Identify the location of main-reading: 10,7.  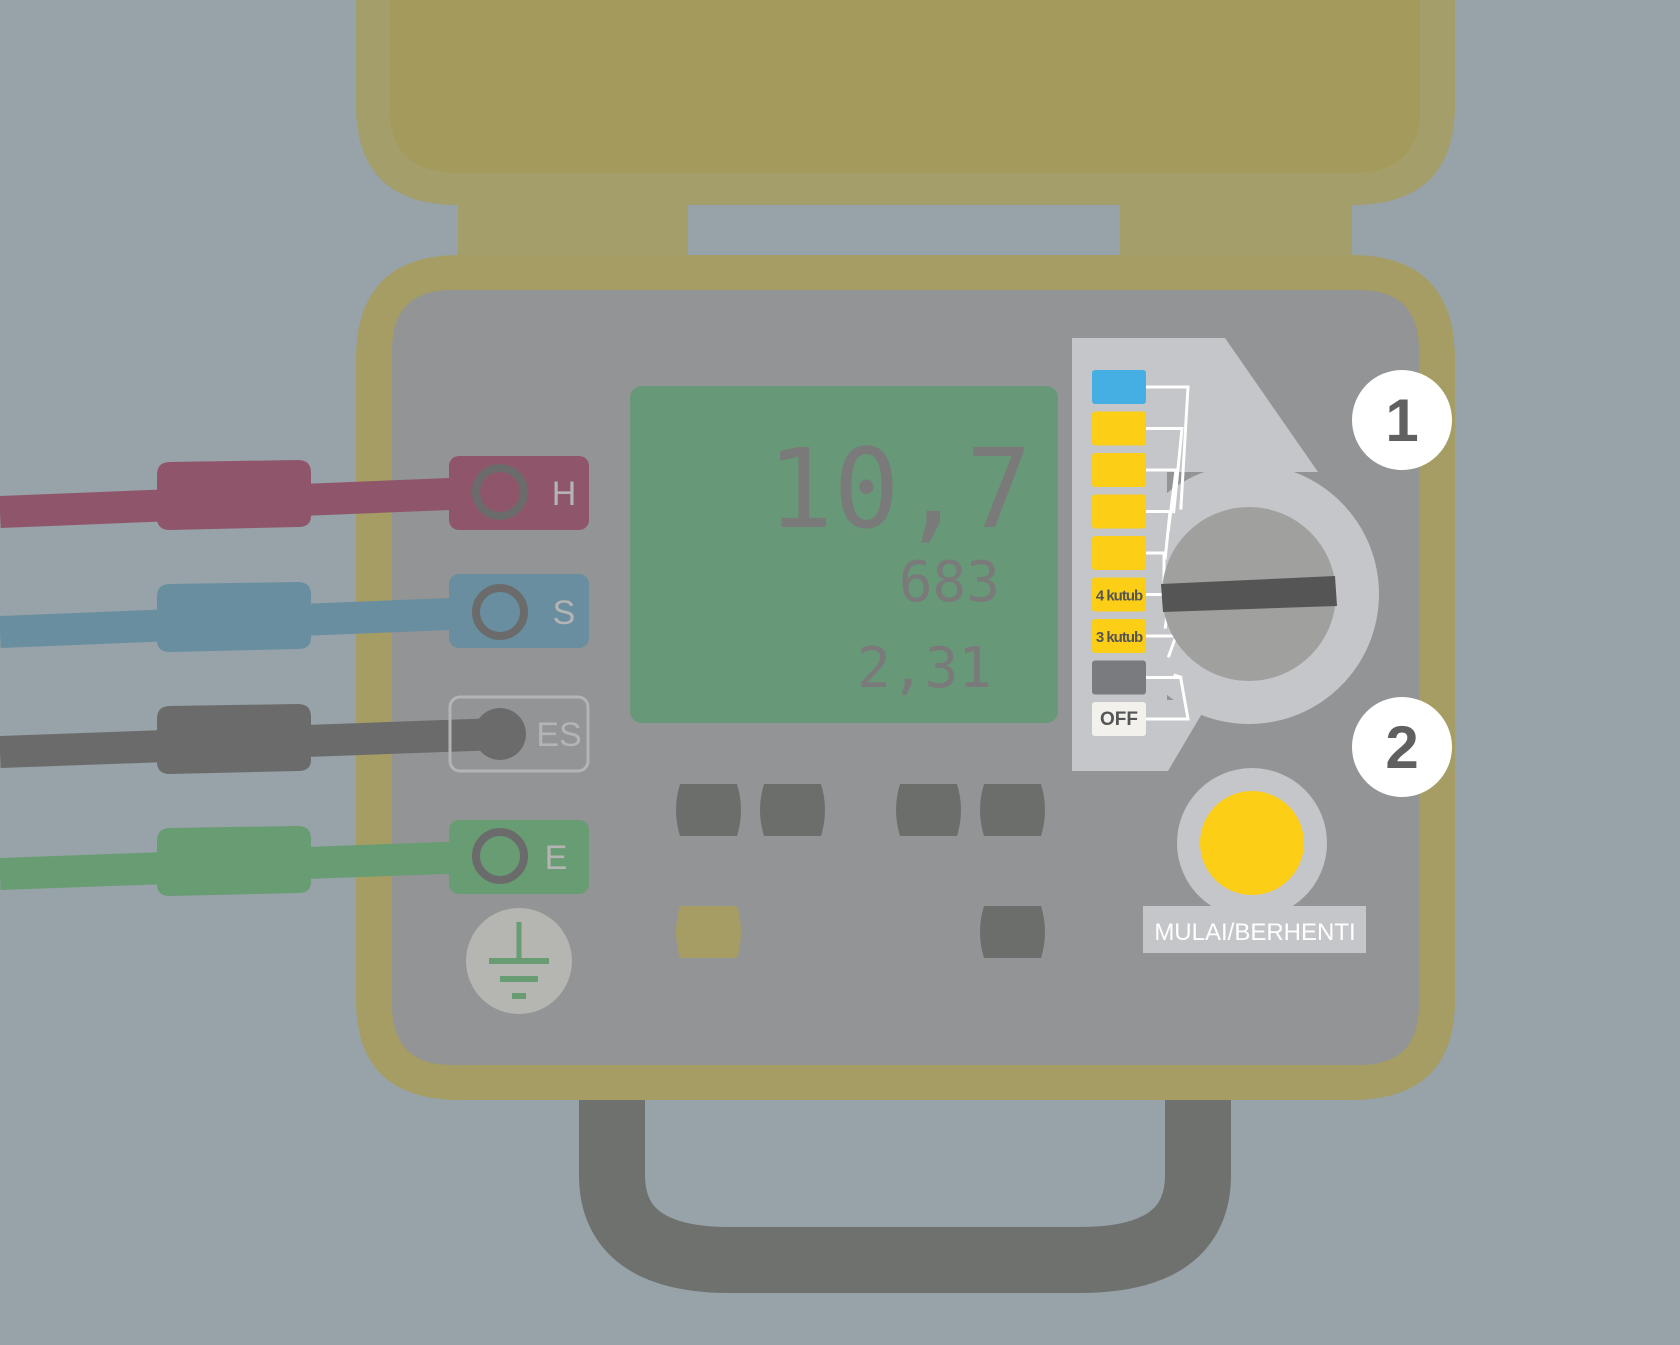
(899, 489).